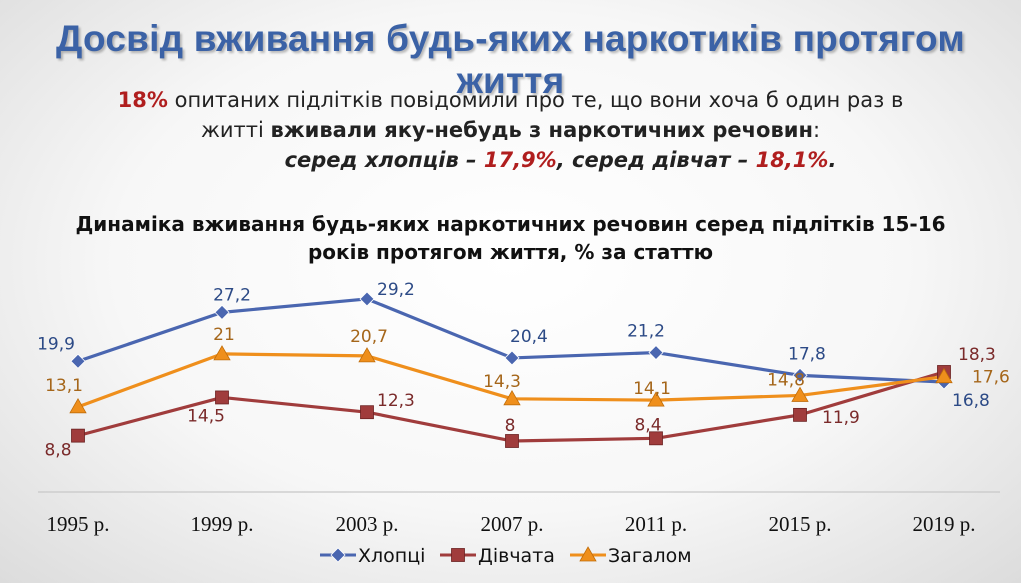 Image resolution: width=1021 pixels, height=583 pixels. I want to click on data-label: 29,2, so click(396, 290).